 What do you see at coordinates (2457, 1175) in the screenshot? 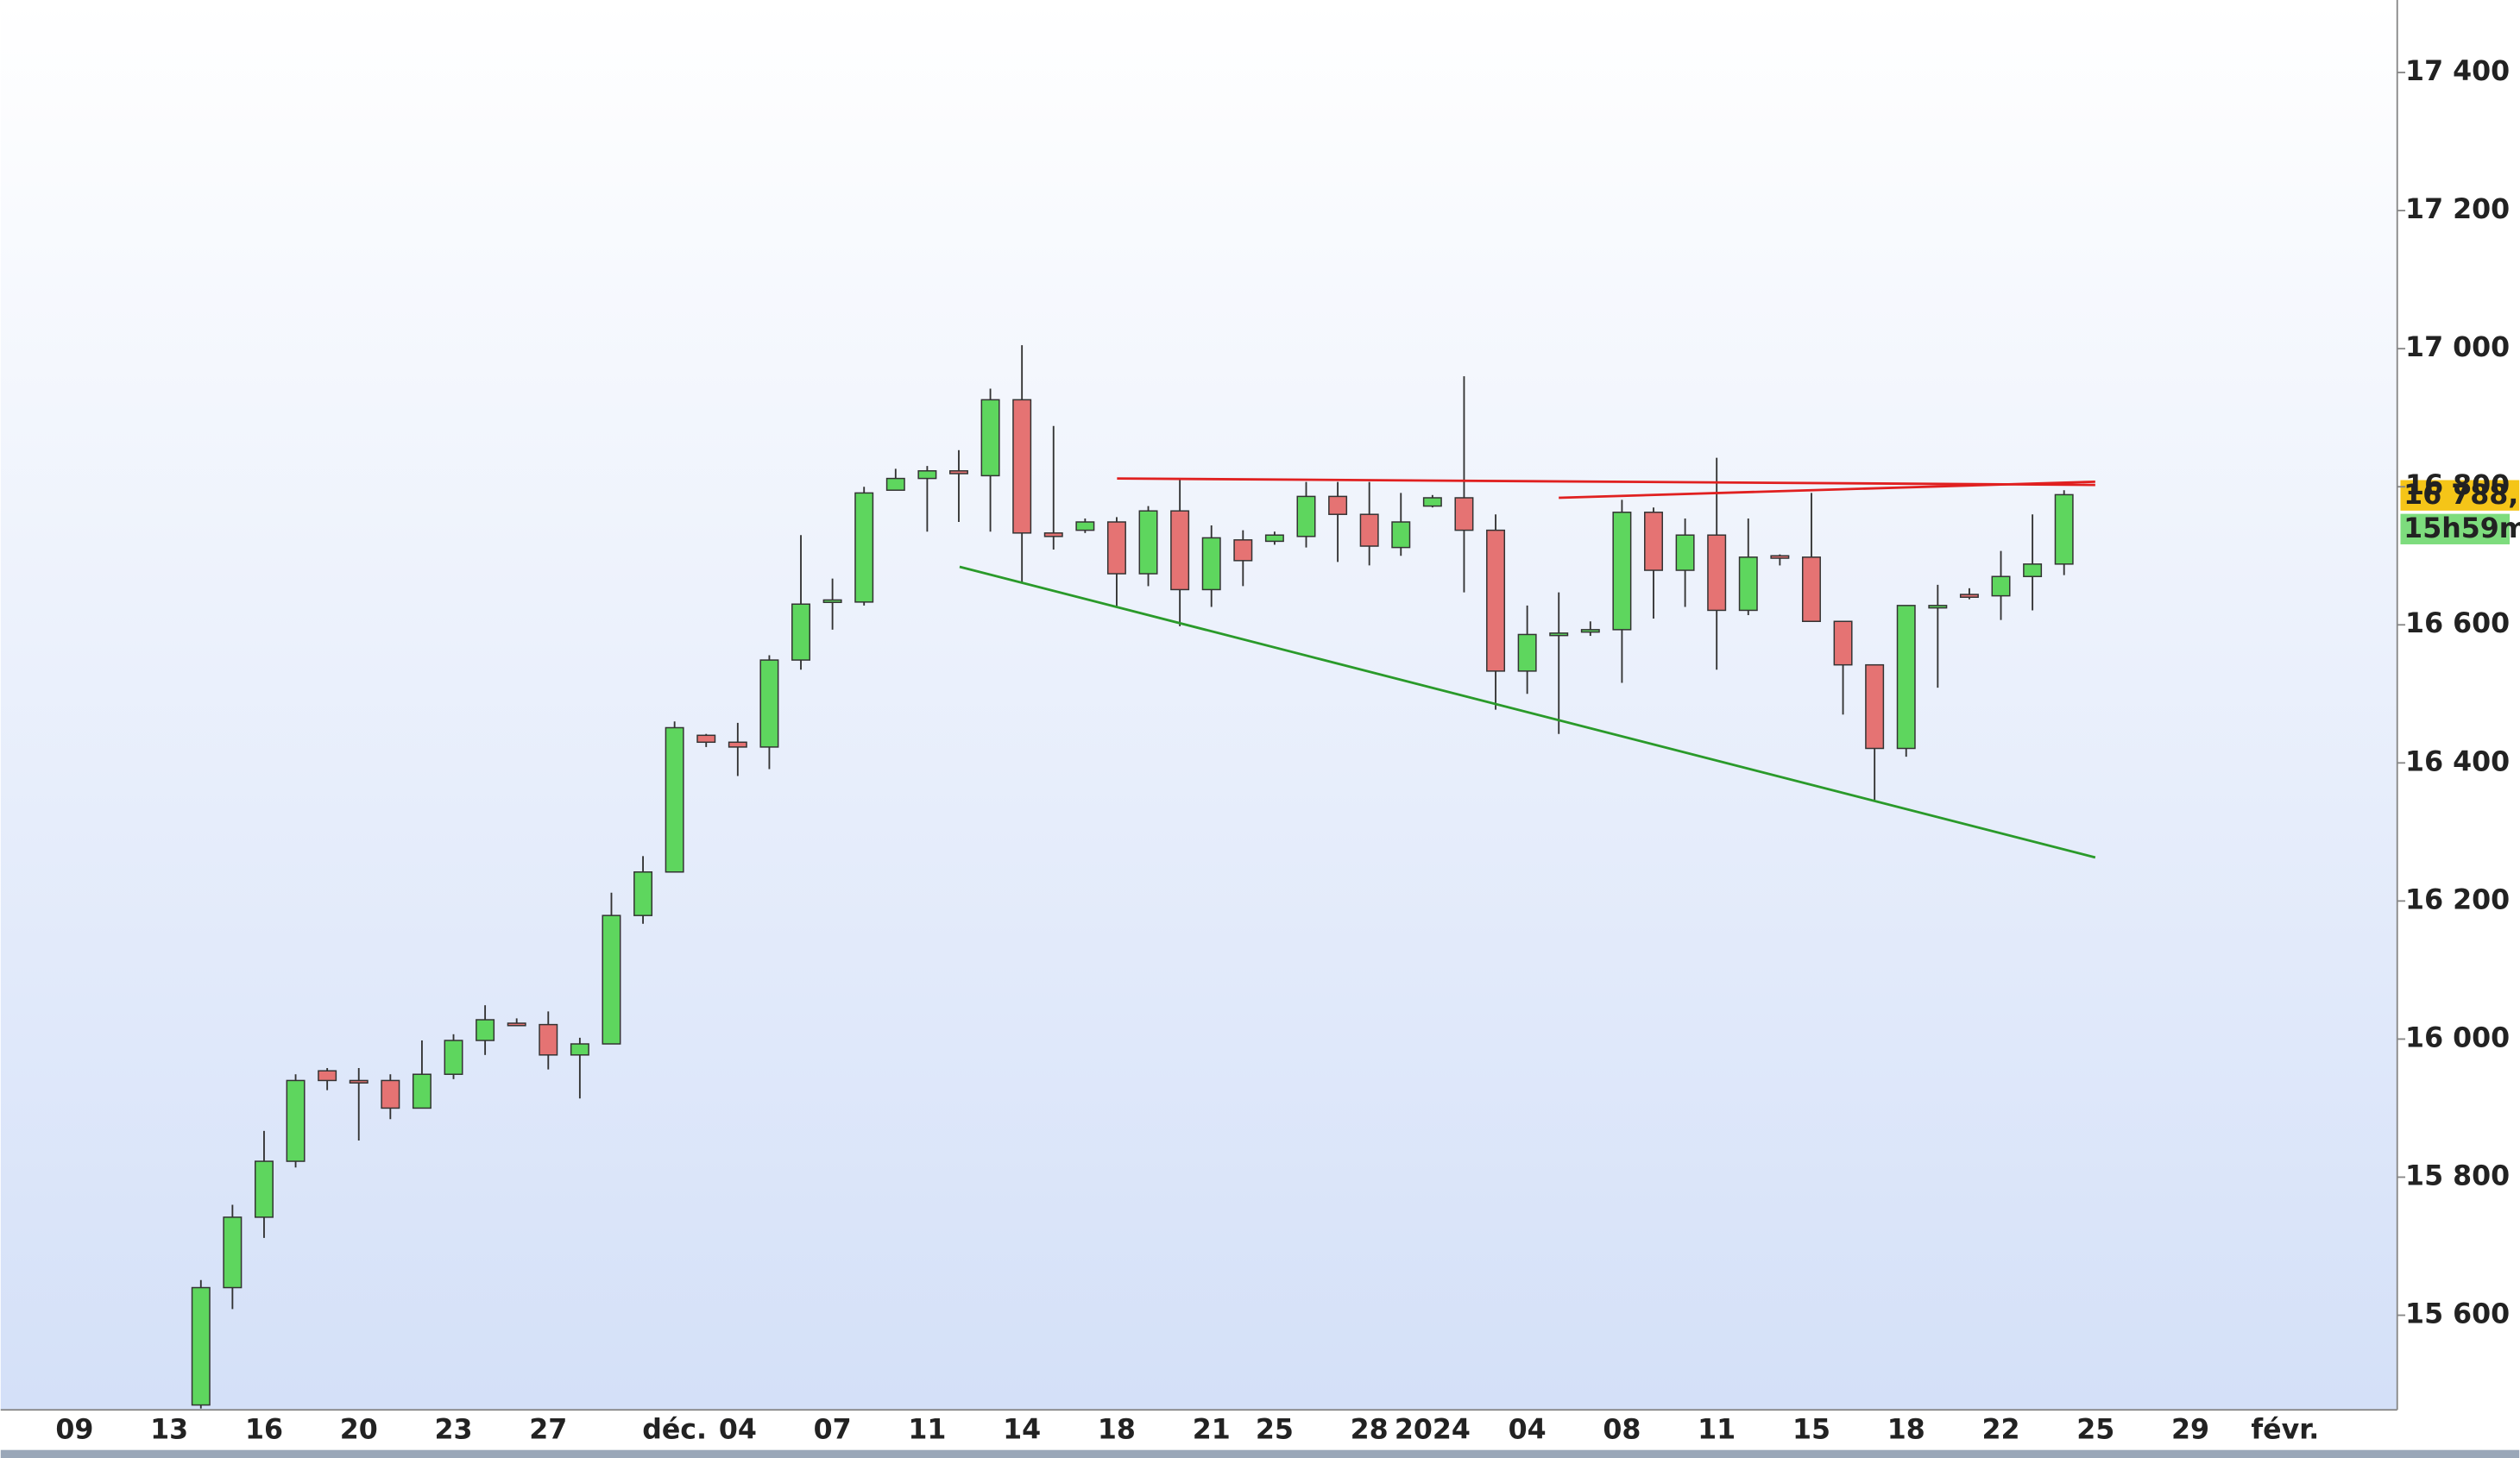
I see `y-tick-label: 15 800` at bounding box center [2457, 1175].